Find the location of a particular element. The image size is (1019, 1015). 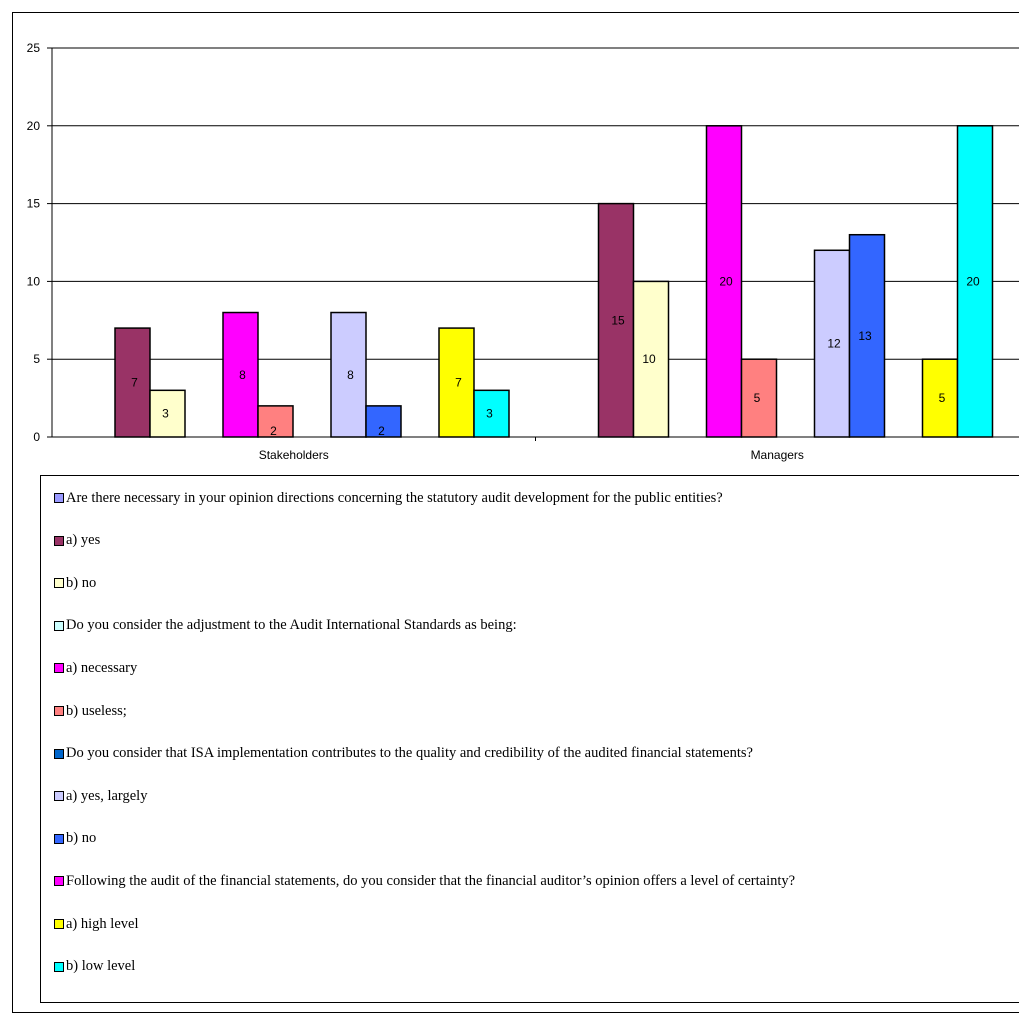

data-label: 10 is located at coordinates (649, 359).